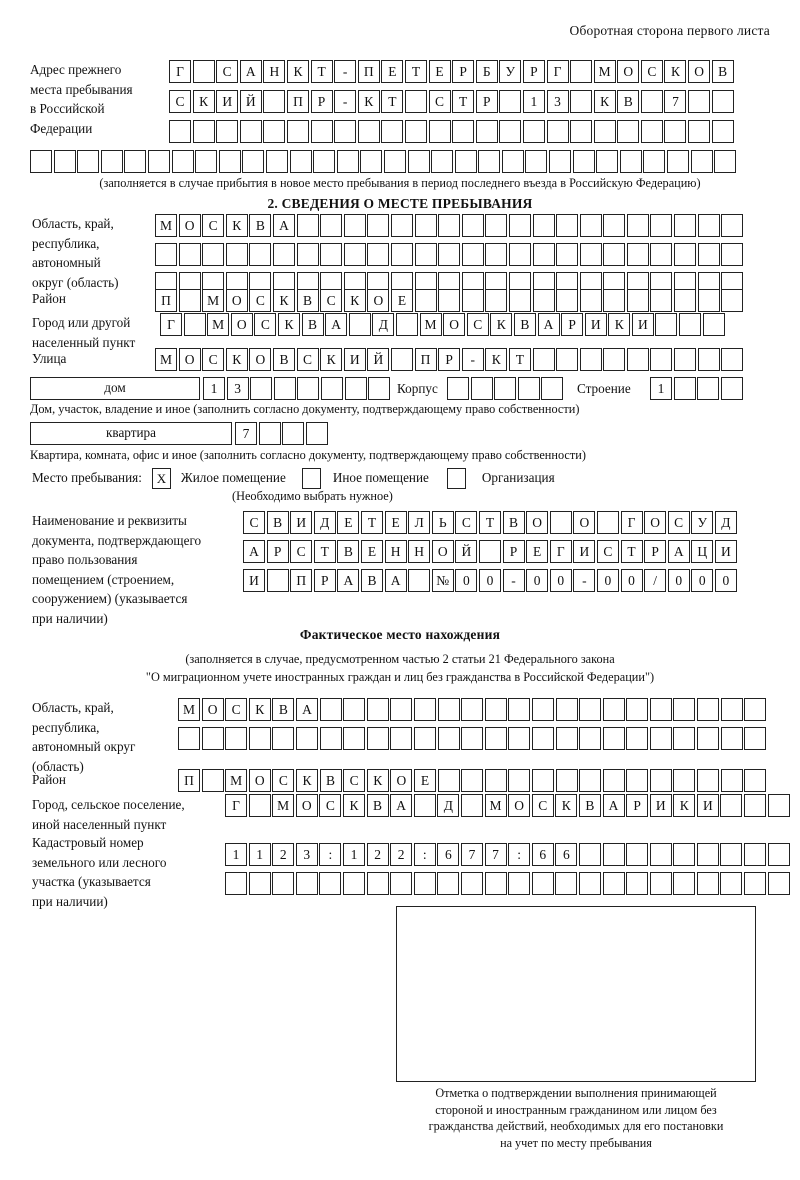  What do you see at coordinates (702, 551) in the screenshot?
I see `char-cell: Ц` at bounding box center [702, 551].